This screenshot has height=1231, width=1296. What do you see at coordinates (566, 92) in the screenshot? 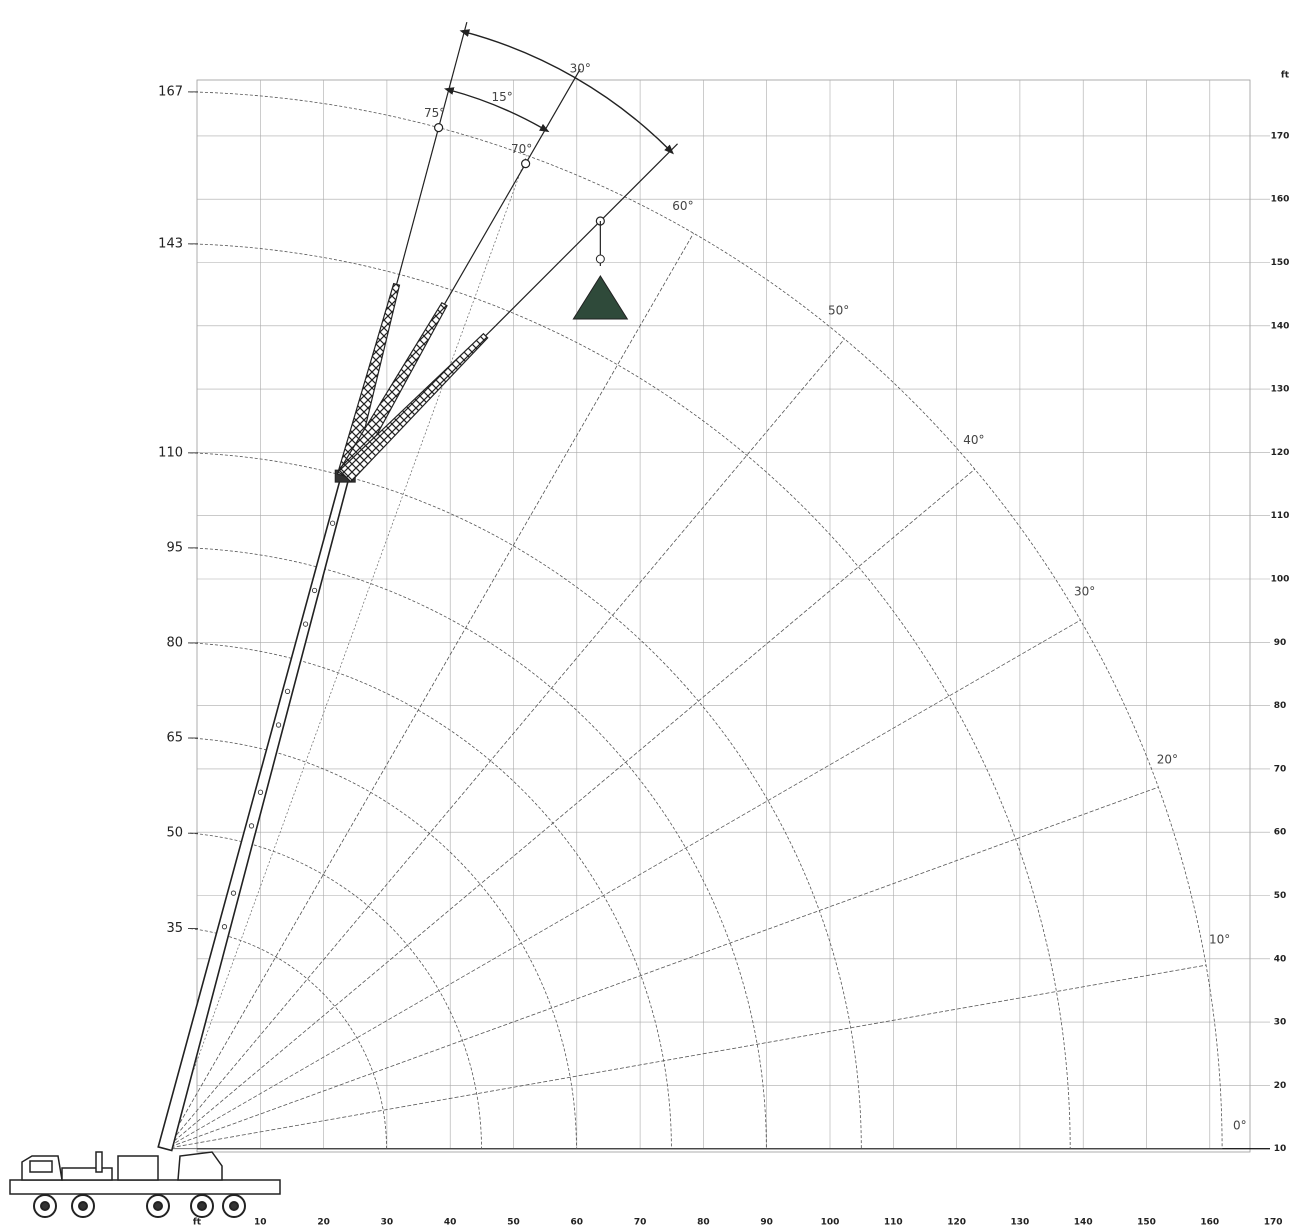
I see `offset-arrow` at bounding box center [566, 92].